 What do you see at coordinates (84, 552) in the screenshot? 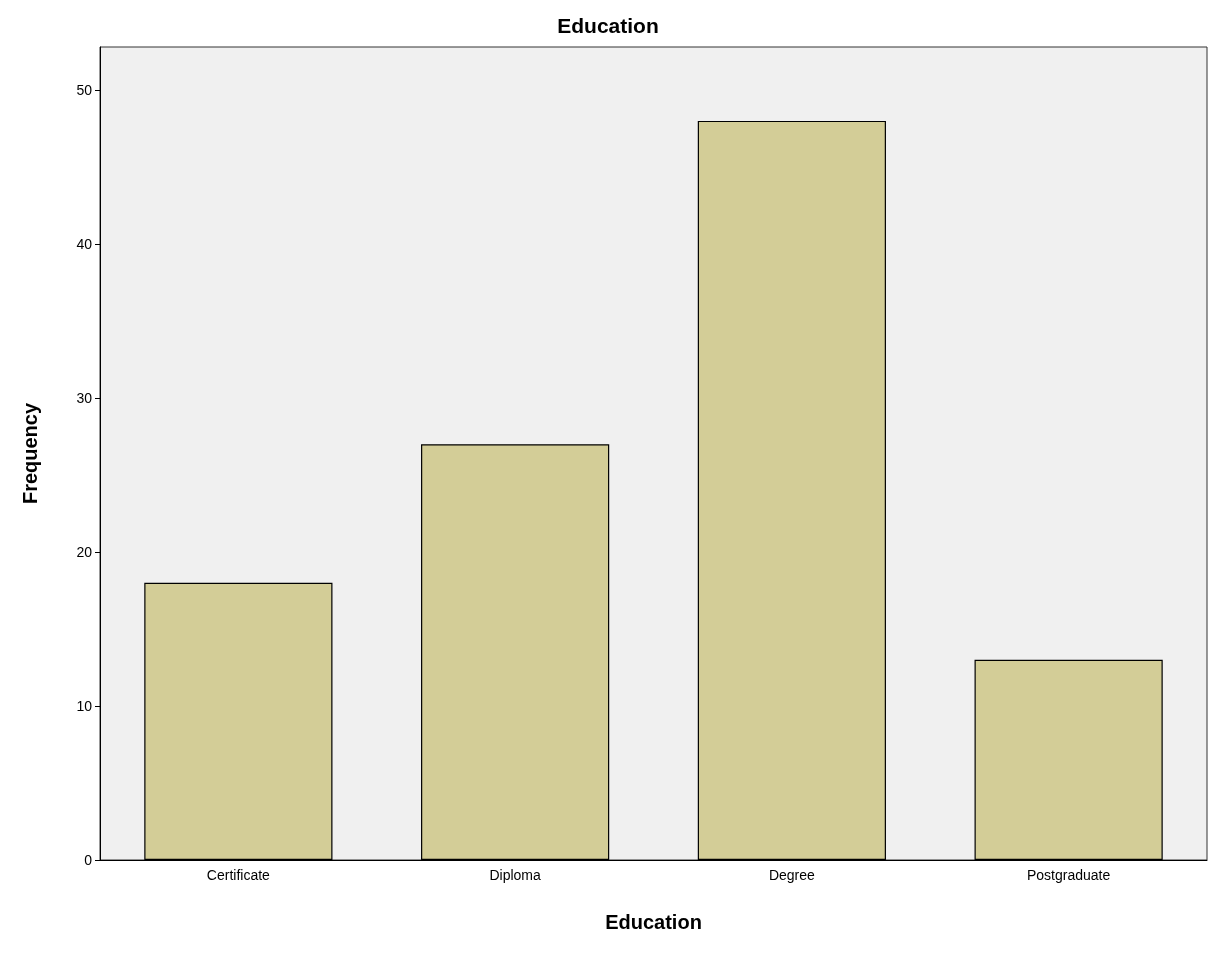
I see `y-tick-label: 20` at bounding box center [84, 552].